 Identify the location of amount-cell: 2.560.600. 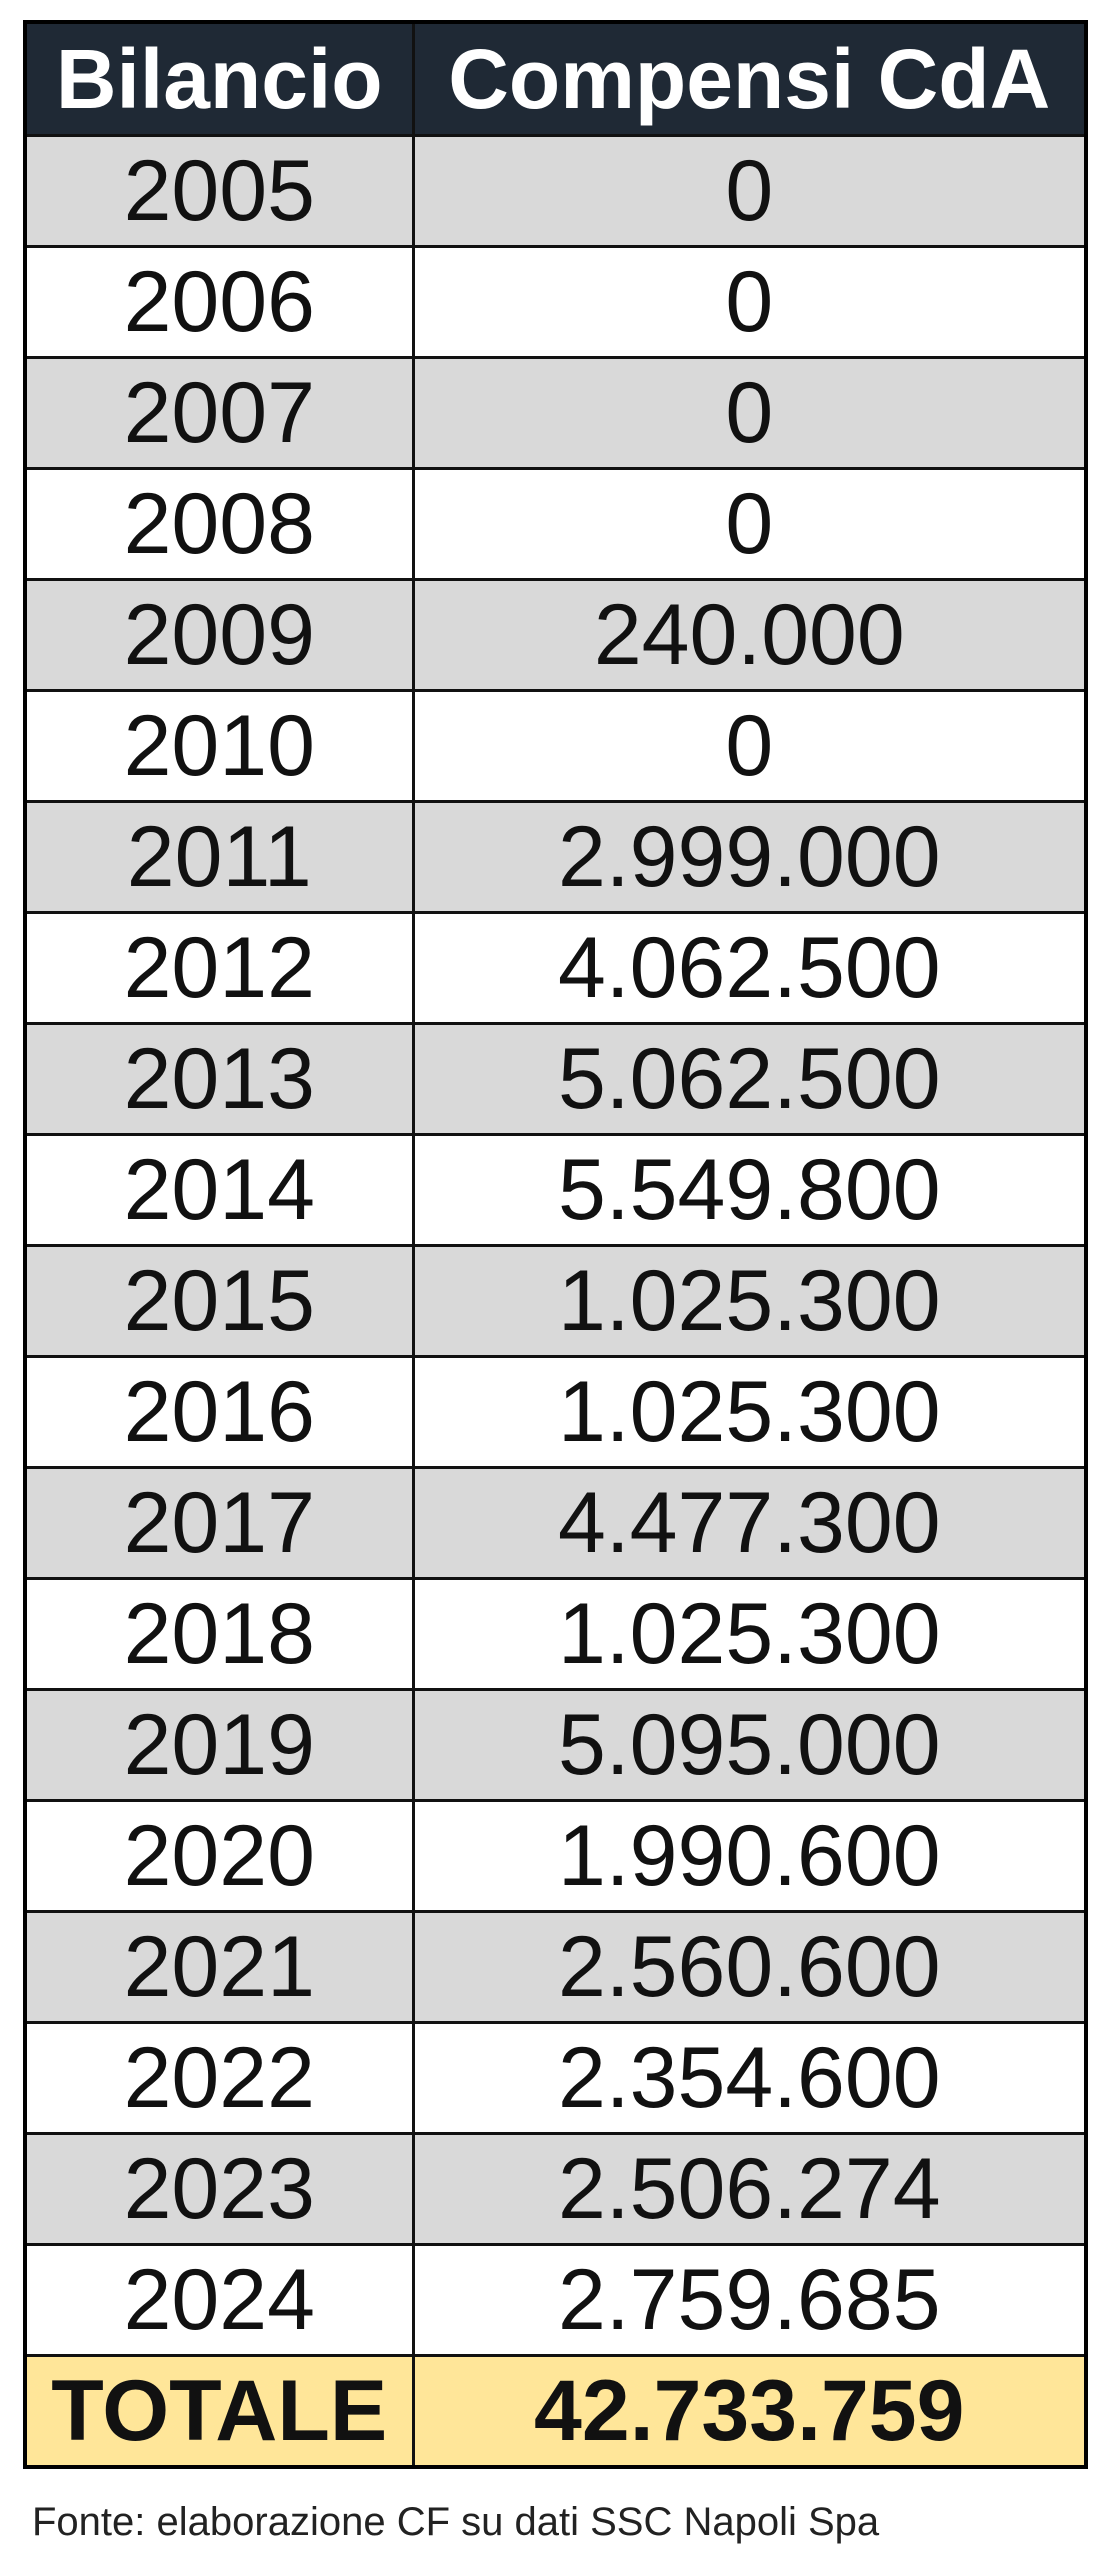
(749, 1967).